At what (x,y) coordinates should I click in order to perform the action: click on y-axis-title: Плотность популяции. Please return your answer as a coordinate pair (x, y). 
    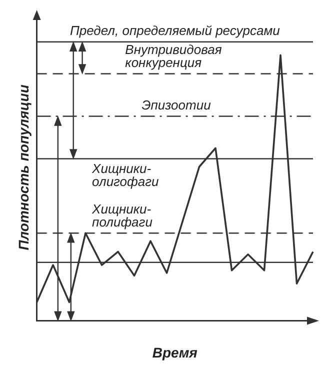
    Looking at the image, I should click on (23, 167).